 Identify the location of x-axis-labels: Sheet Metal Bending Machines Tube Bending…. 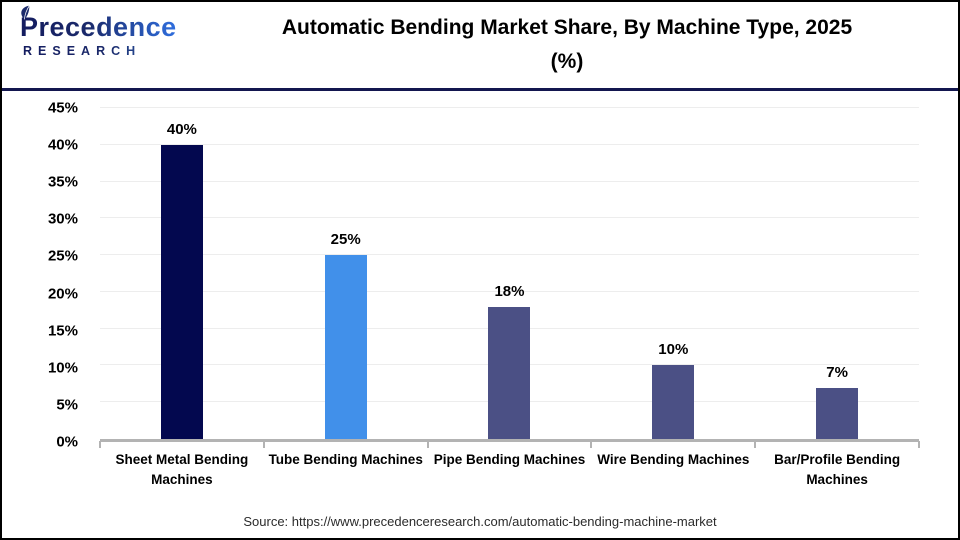
(509, 469).